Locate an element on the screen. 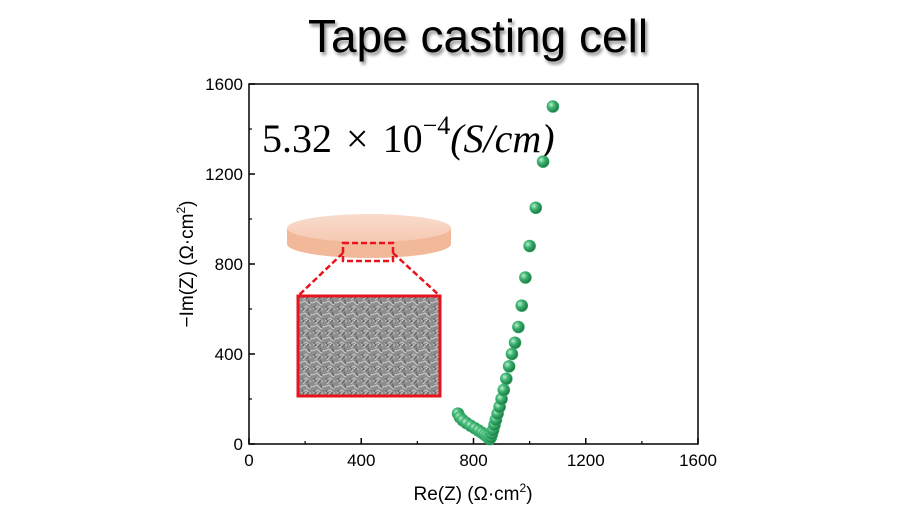  zoom-line-right is located at coordinates (416, 274).